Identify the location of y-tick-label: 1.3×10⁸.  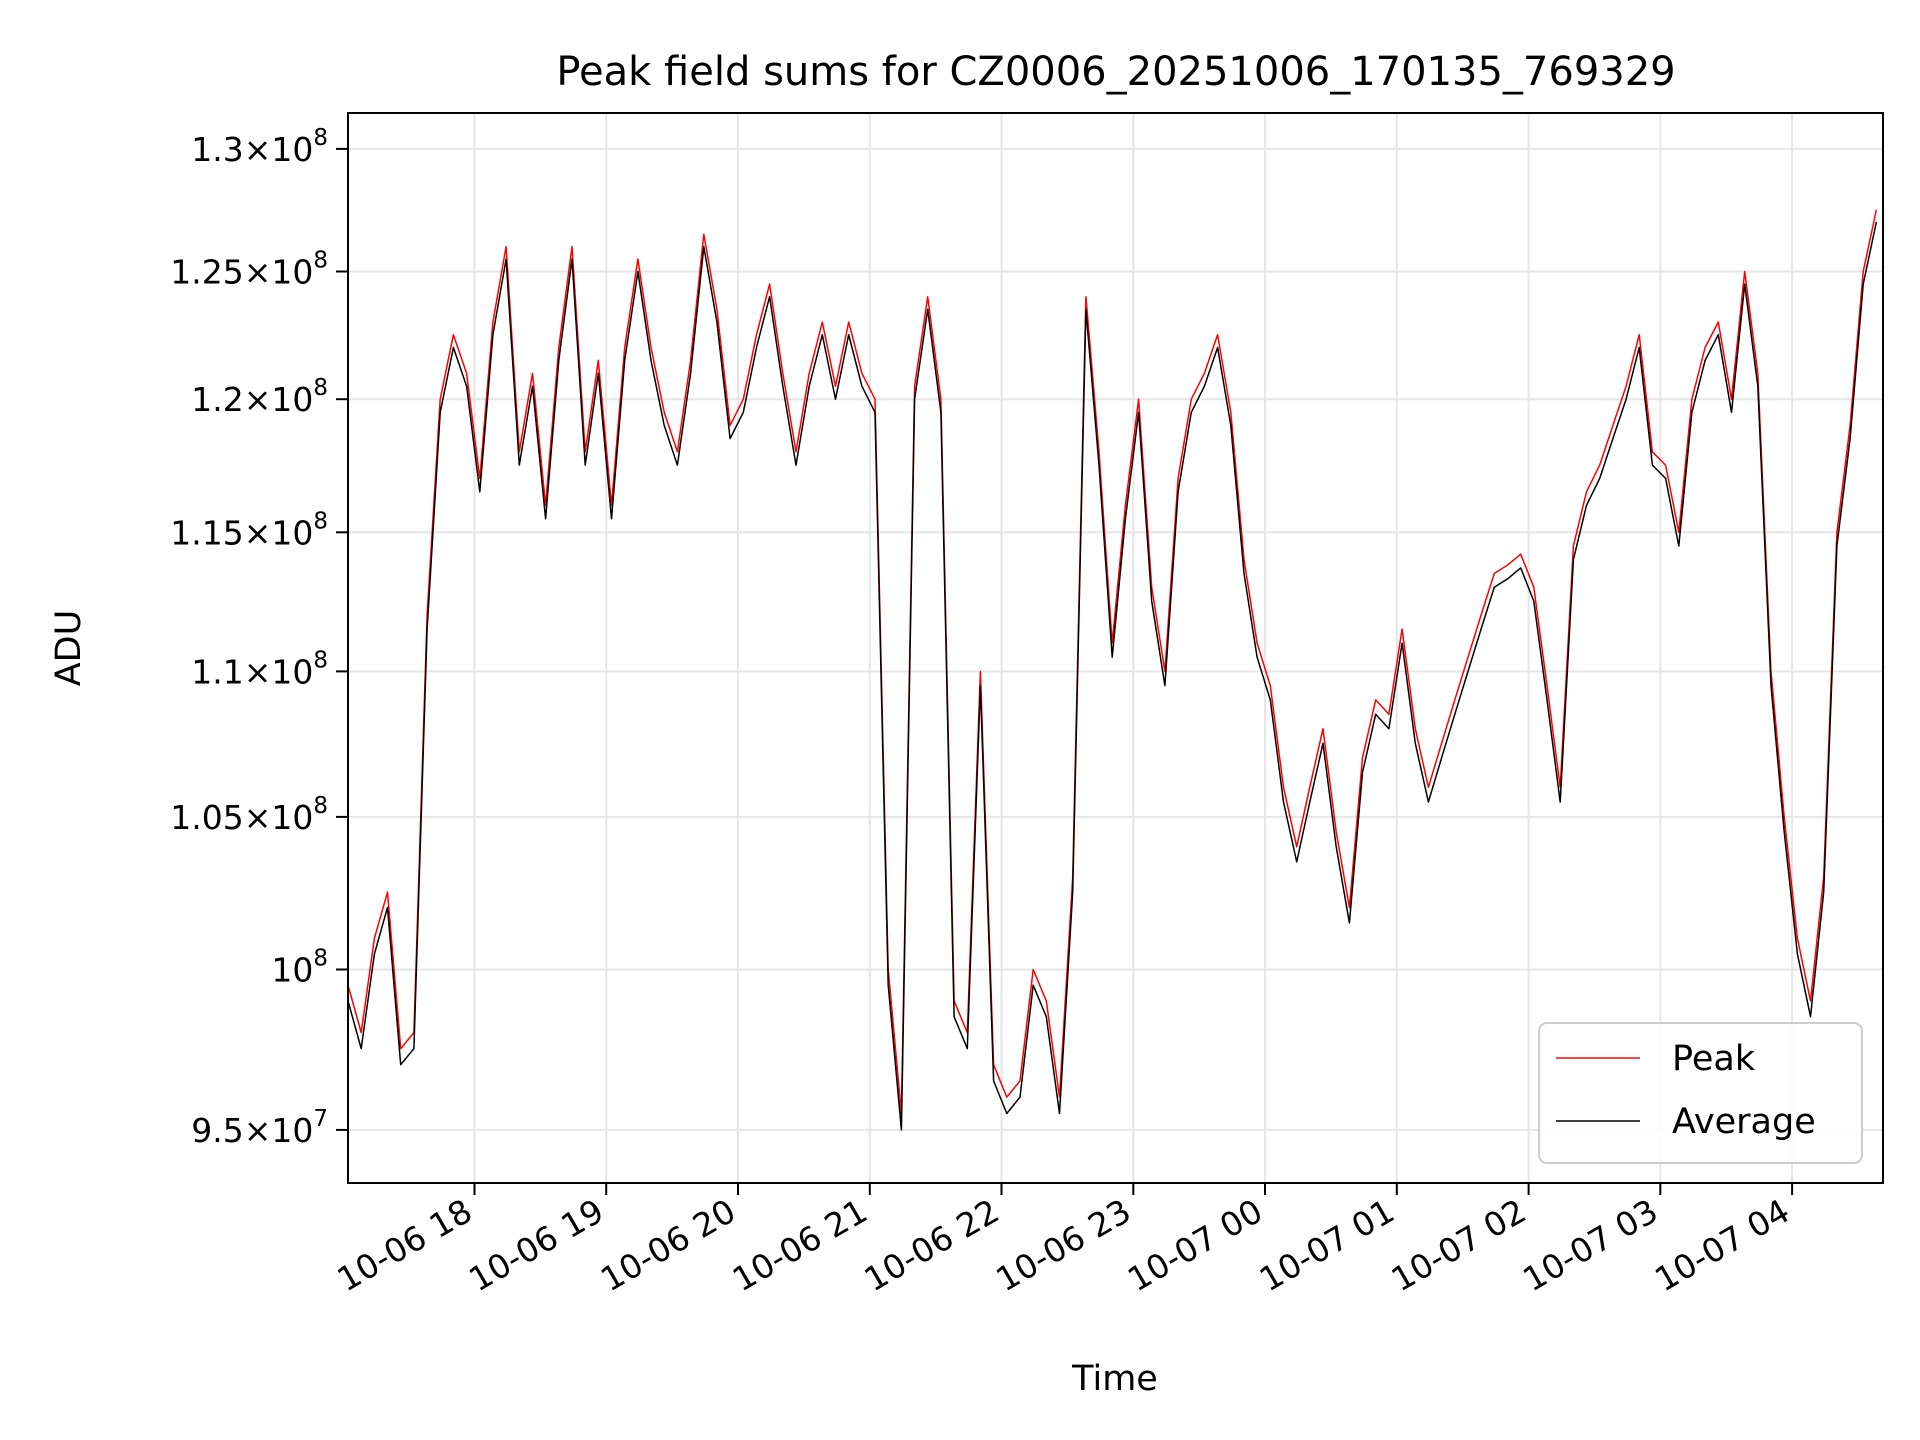
(259, 147).